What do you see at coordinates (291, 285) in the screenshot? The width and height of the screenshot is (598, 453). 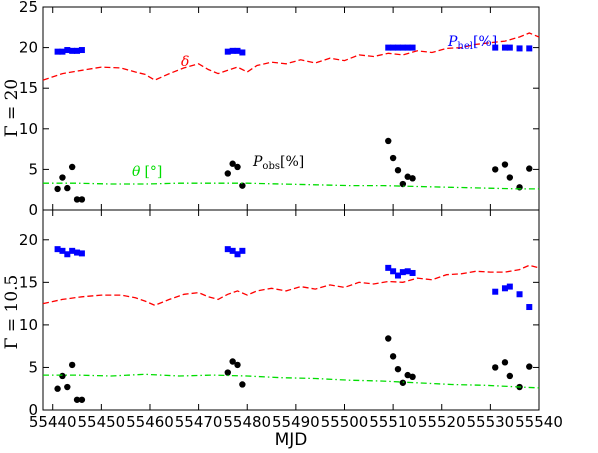 I see `bottom-delta-line` at bounding box center [291, 285].